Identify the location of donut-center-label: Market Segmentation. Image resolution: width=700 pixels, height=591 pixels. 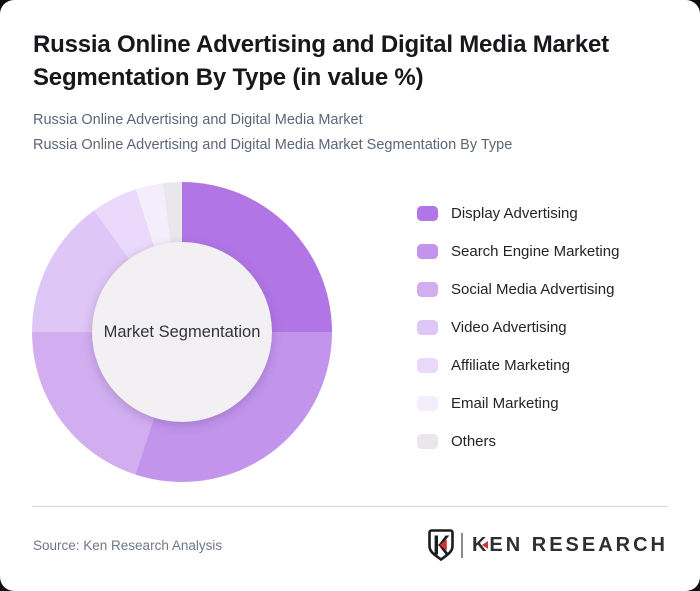
(182, 331).